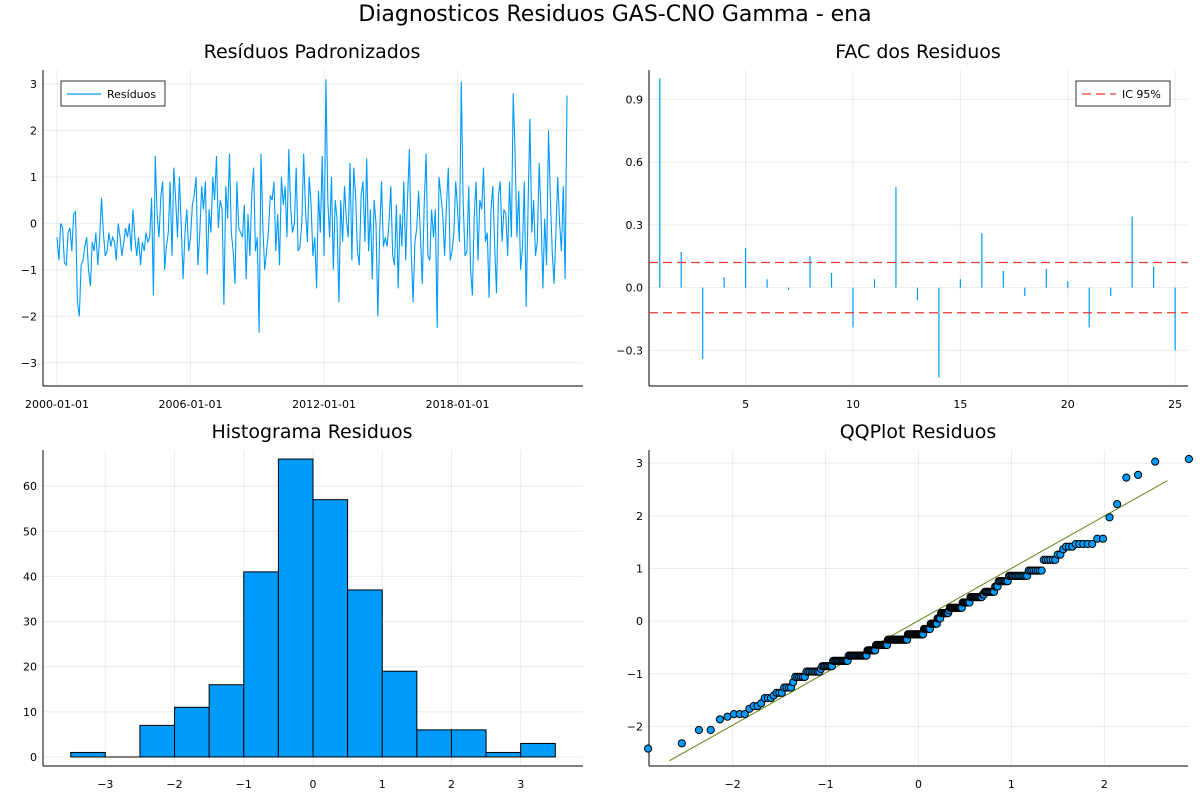  I want to click on qq-y-tick: −2, so click(635, 727).